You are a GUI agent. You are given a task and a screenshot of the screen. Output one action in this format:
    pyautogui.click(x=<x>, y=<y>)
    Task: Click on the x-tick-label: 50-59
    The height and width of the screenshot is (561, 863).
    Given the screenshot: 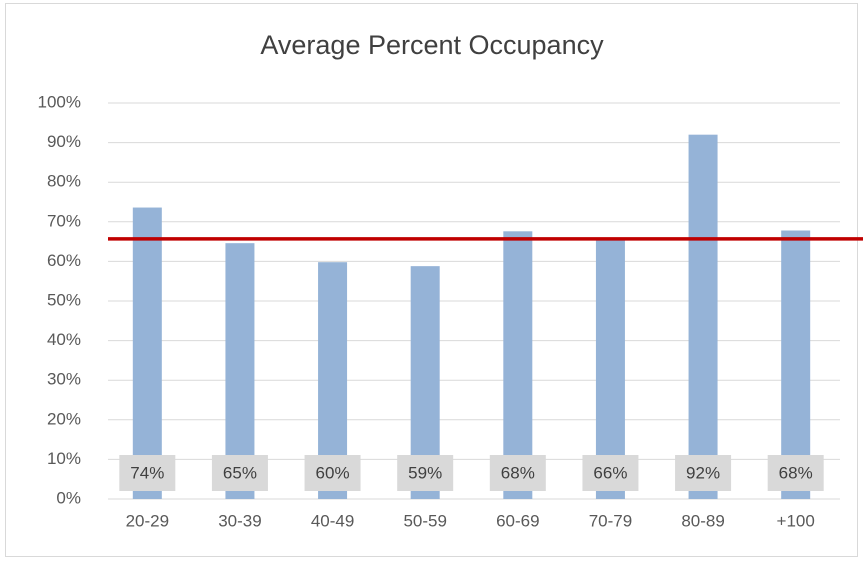 What is the action you would take?
    pyautogui.click(x=424, y=520)
    